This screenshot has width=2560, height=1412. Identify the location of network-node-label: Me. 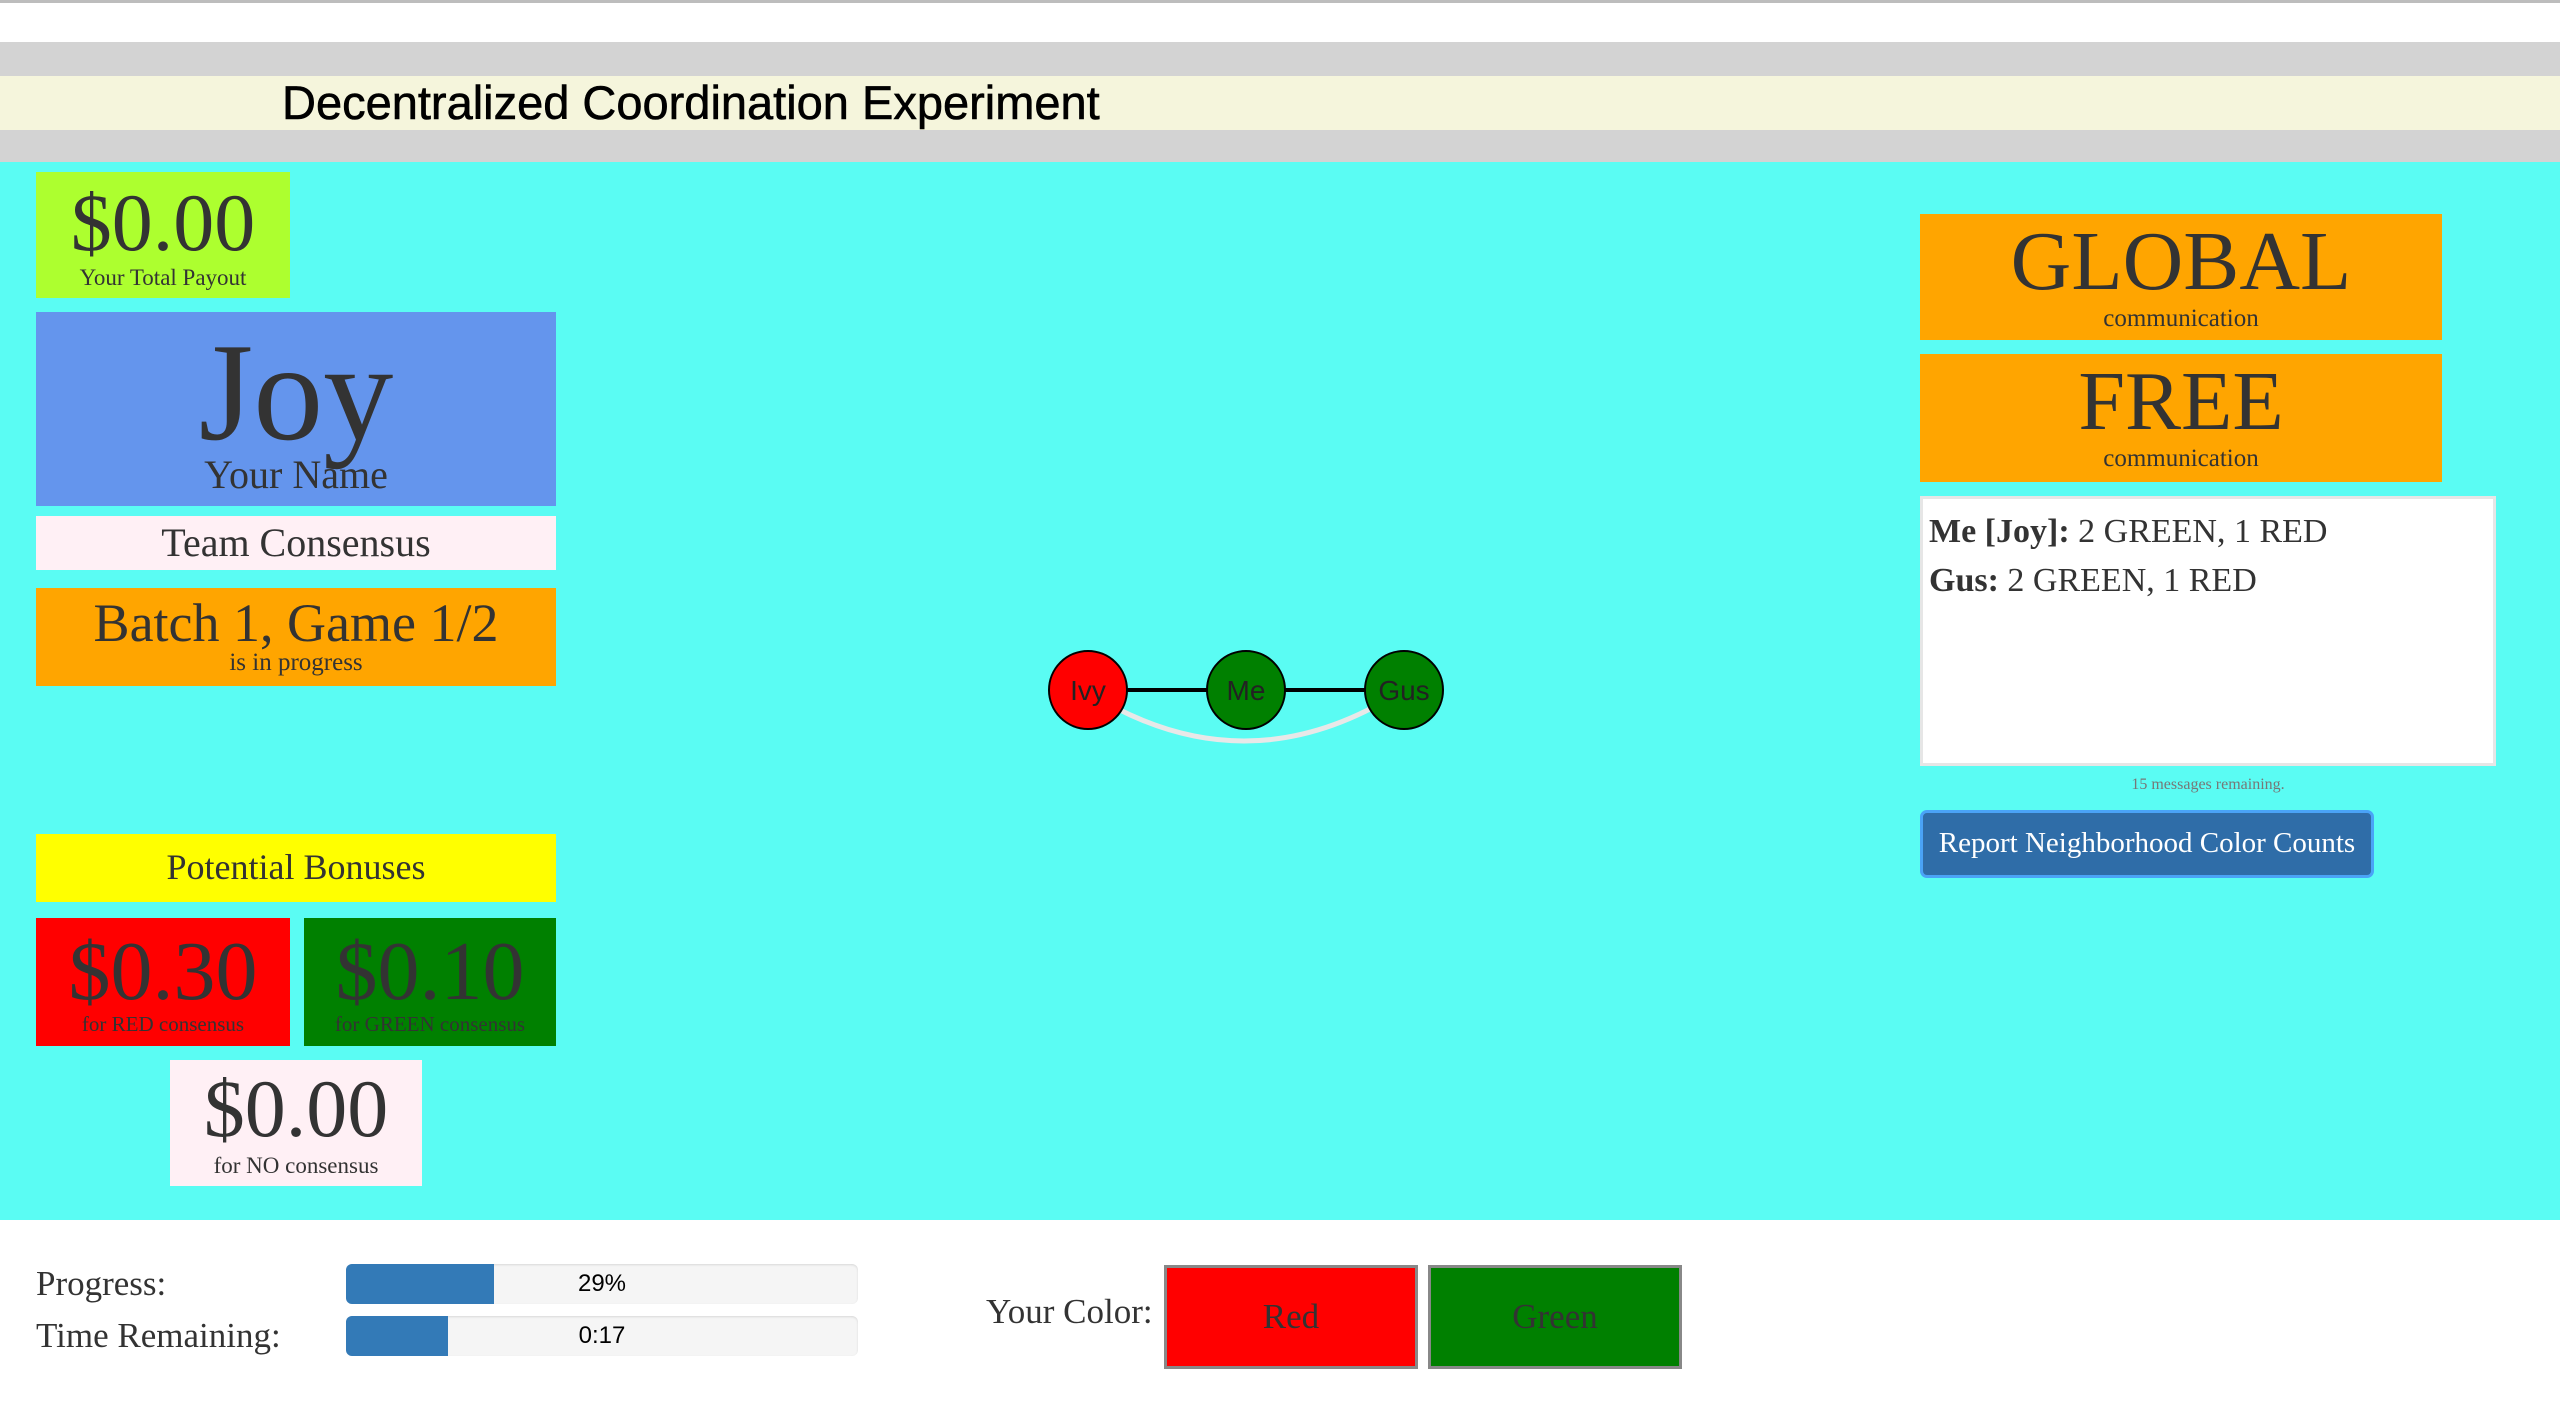
(1246, 690).